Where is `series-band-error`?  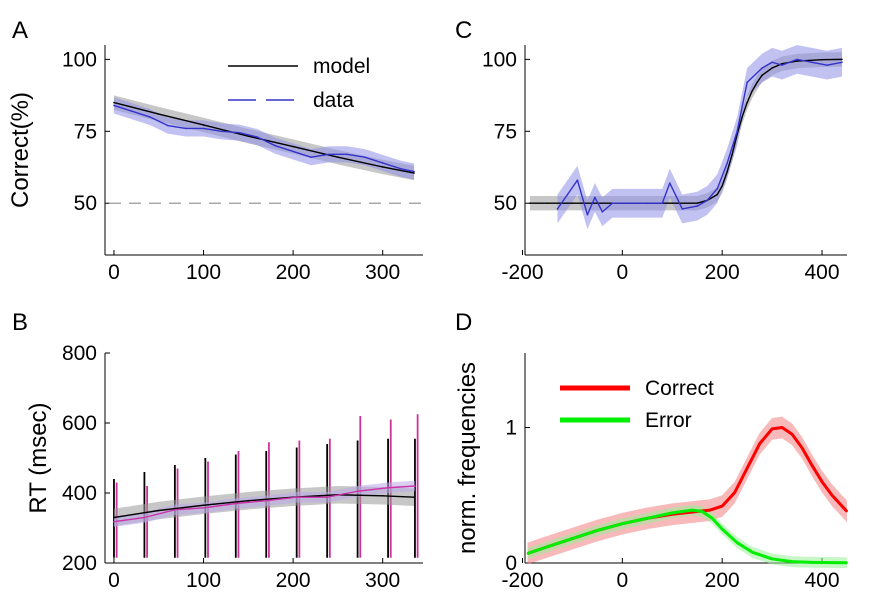
series-band-error is located at coordinates (687, 536).